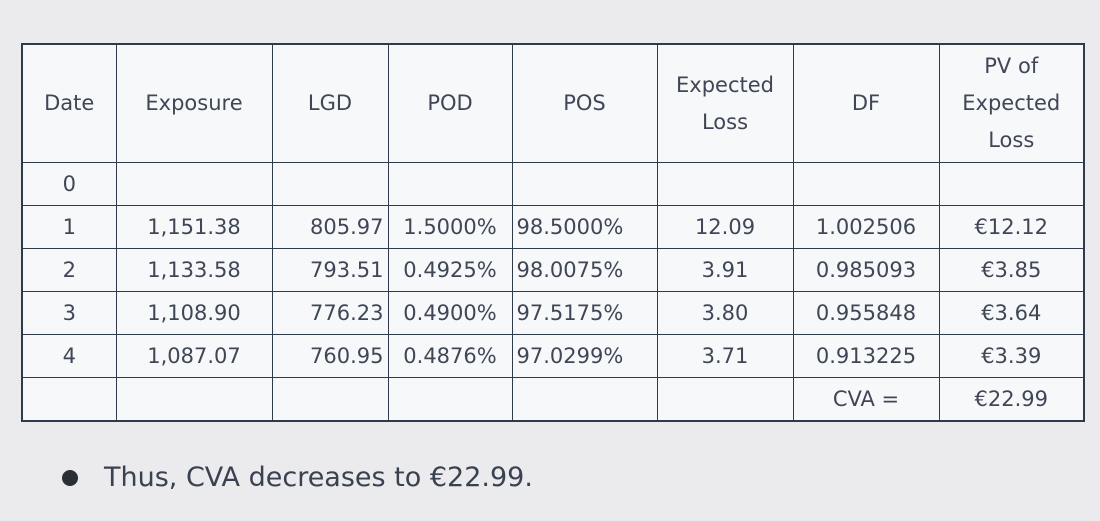 The height and width of the screenshot is (521, 1100). Describe the element at coordinates (866, 227) in the screenshot. I see `cell-df: 1.002506` at that location.